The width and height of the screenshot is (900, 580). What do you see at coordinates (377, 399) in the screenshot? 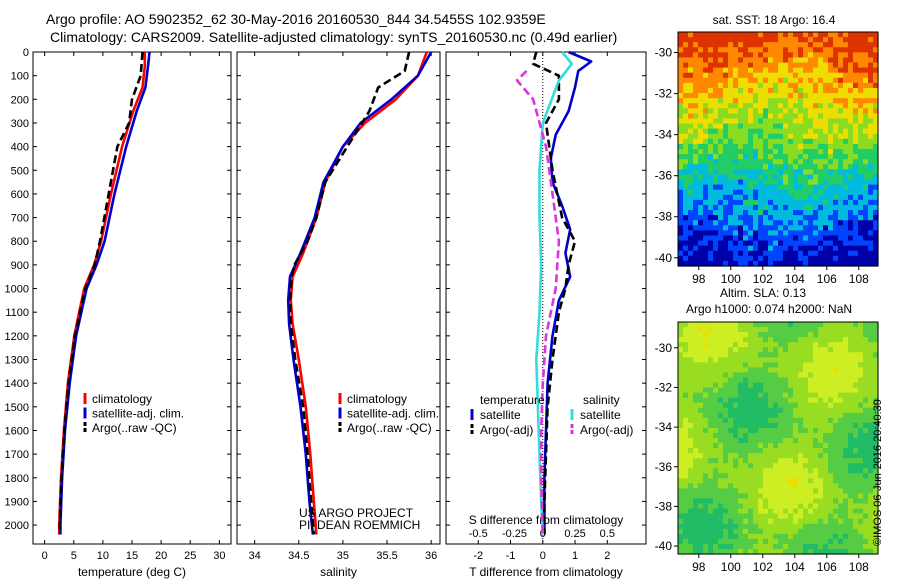
I see `legend-label: climatology` at bounding box center [377, 399].